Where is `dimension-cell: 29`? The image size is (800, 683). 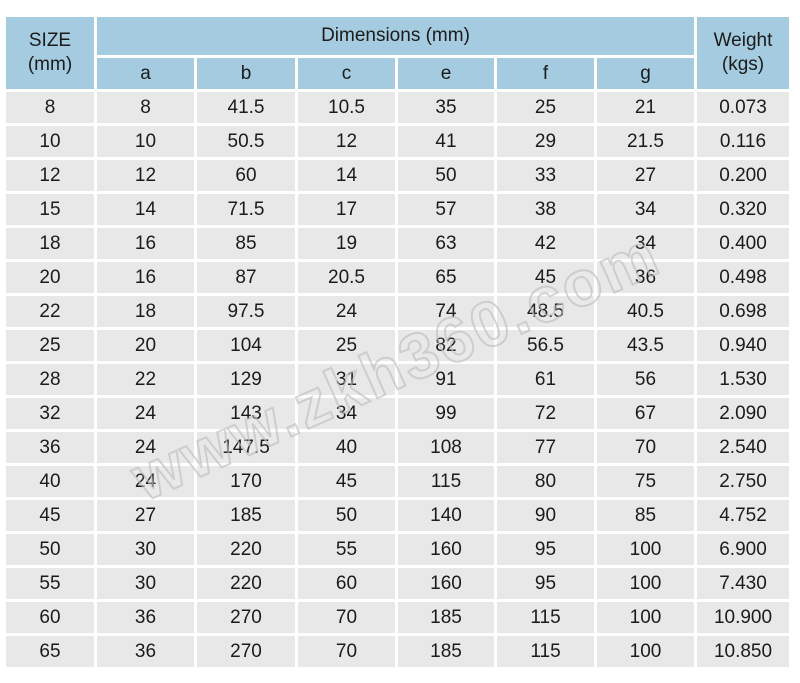
dimension-cell: 29 is located at coordinates (545, 141).